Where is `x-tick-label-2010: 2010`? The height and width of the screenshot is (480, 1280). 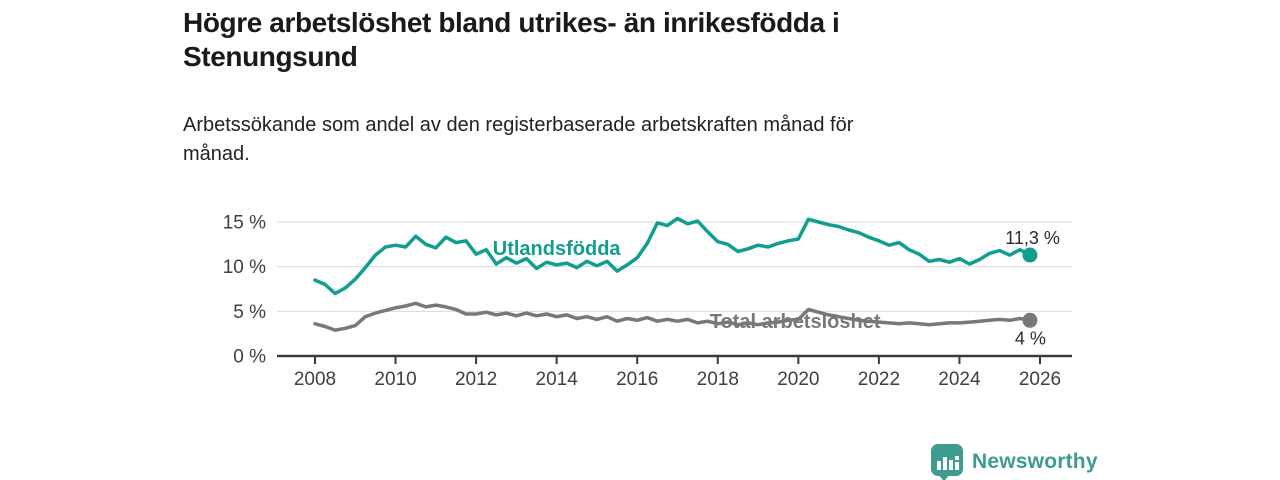
x-tick-label-2010: 2010 is located at coordinates (395, 379).